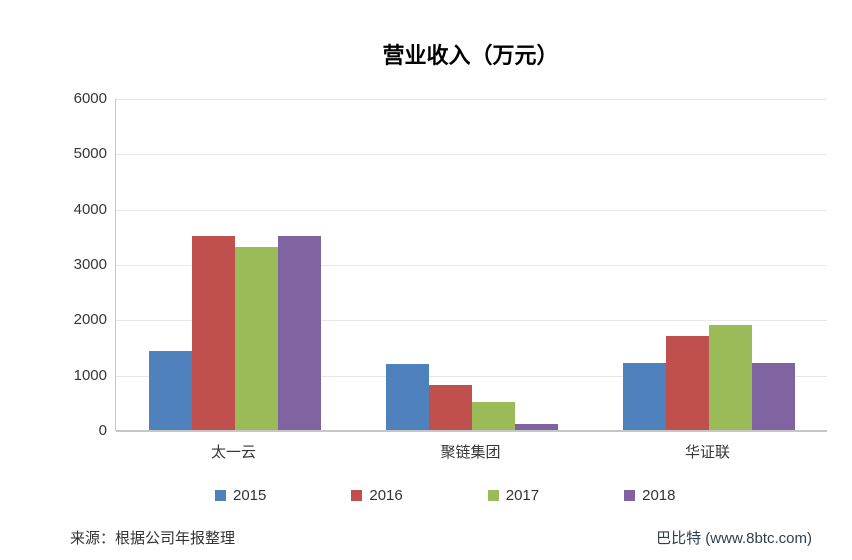 Image resolution: width=852 pixels, height=560 pixels. I want to click on x-category-label: 华证联, so click(707, 452).